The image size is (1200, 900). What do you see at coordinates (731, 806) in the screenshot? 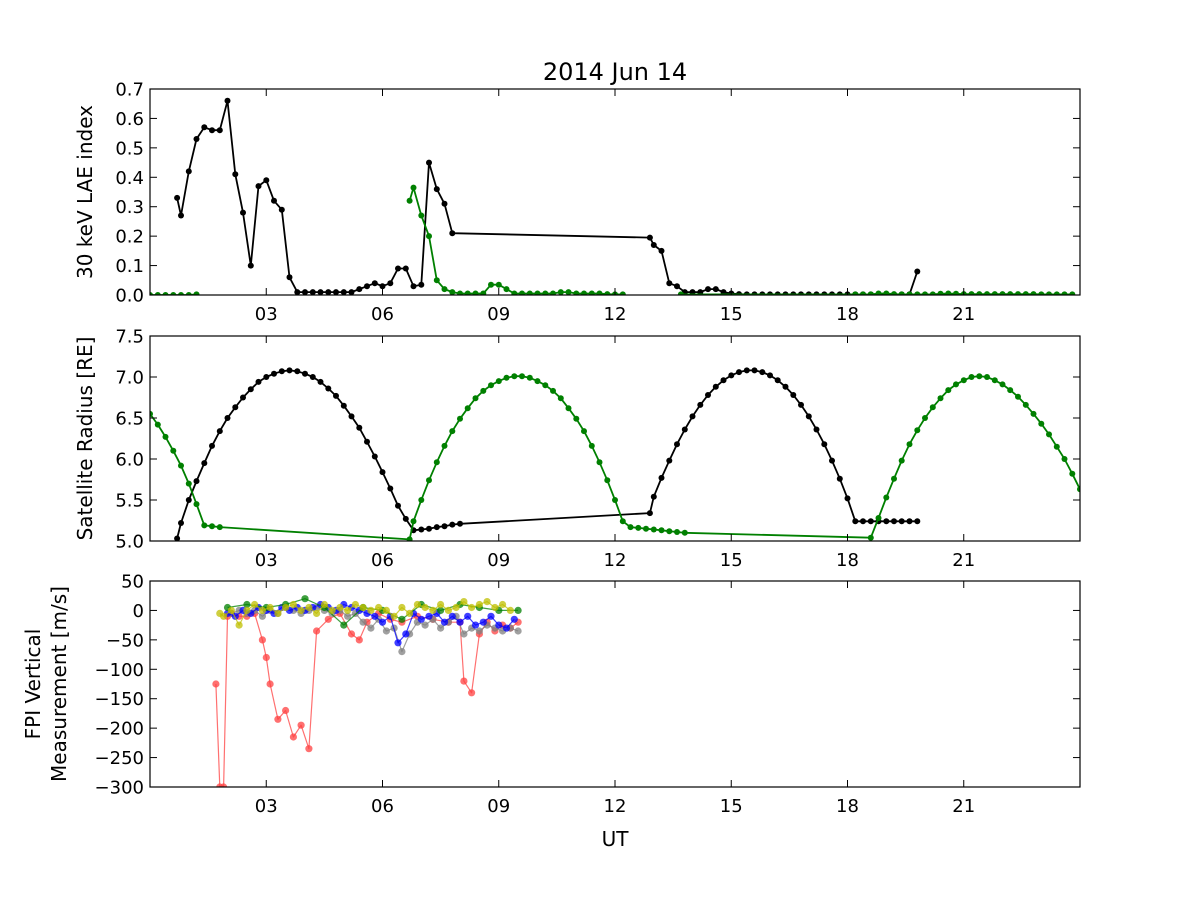
I see `fpi-x-tick-label: 15` at bounding box center [731, 806].